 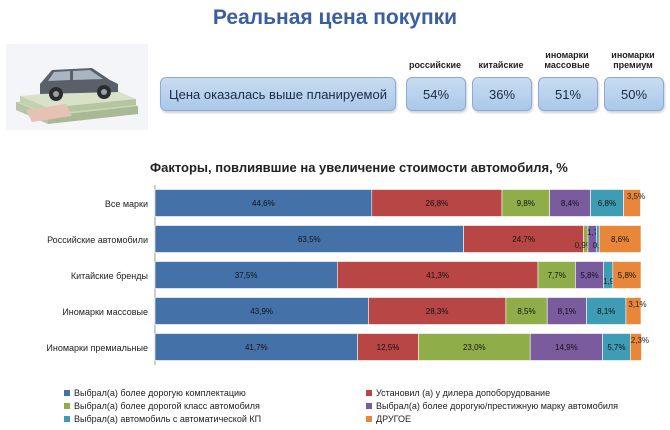 I want to click on legend-label: Установил (а) у дилера допоборудование, so click(x=463, y=393).